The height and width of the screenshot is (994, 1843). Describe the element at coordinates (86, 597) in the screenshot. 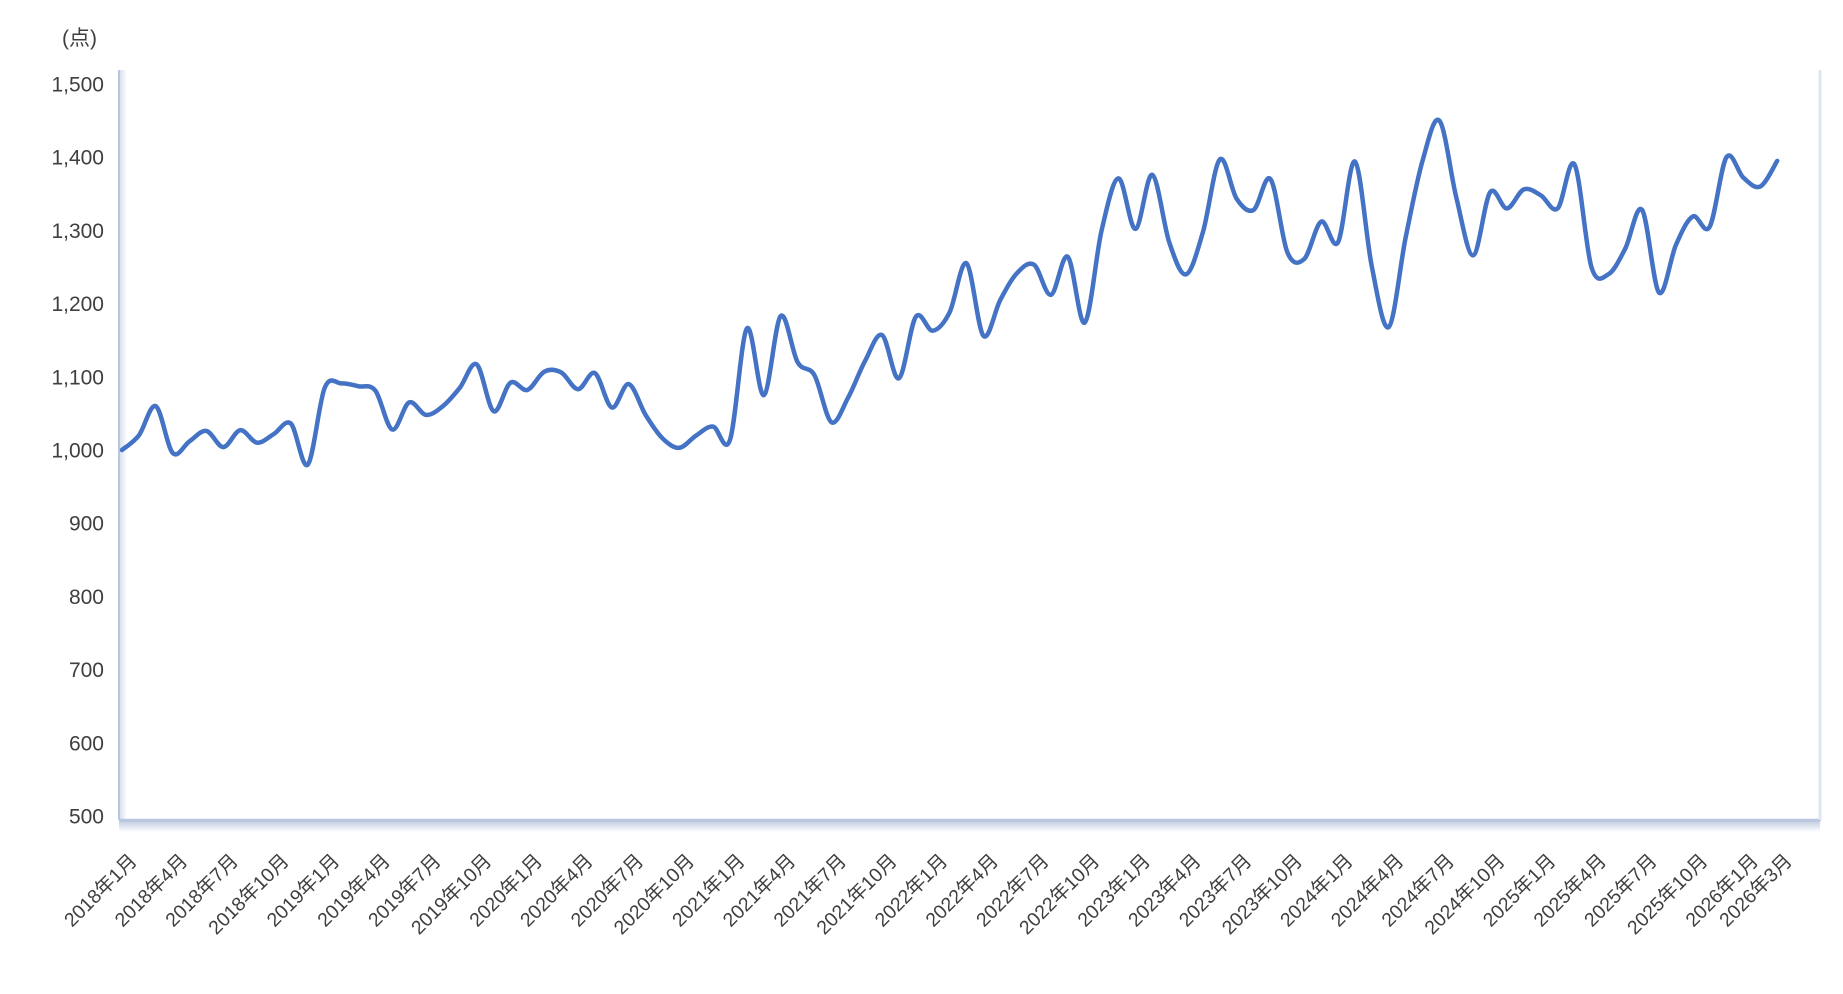

I see `y-axis-tick-label: 800` at that location.